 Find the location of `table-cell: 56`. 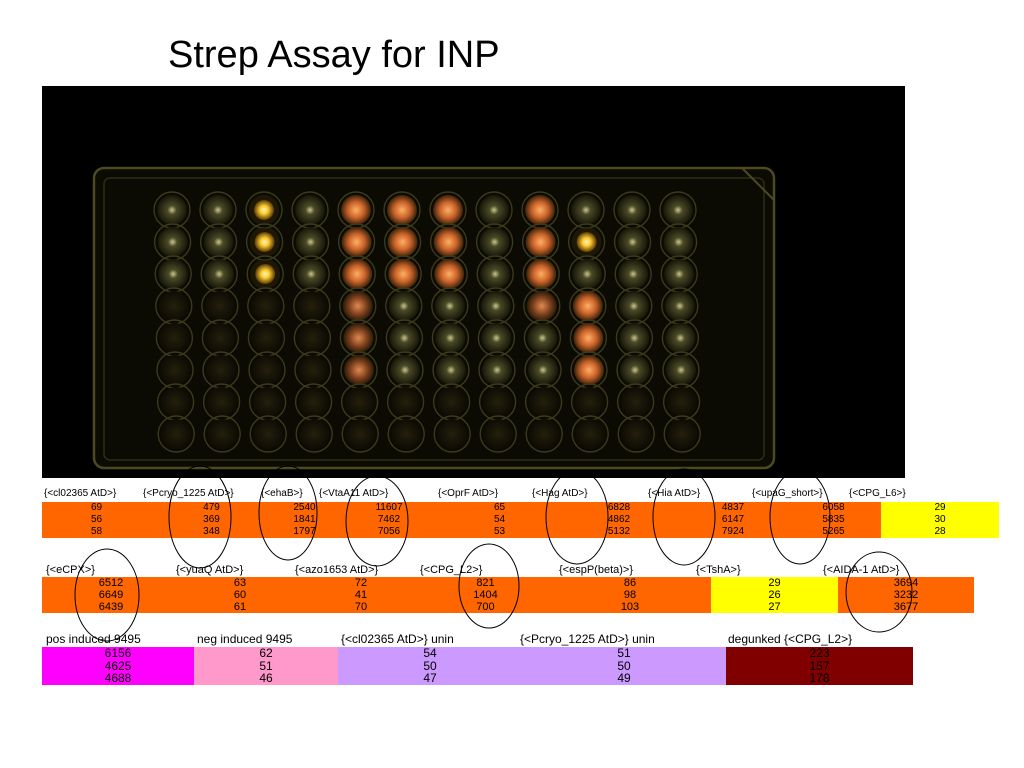

table-cell: 56 is located at coordinates (96, 520).